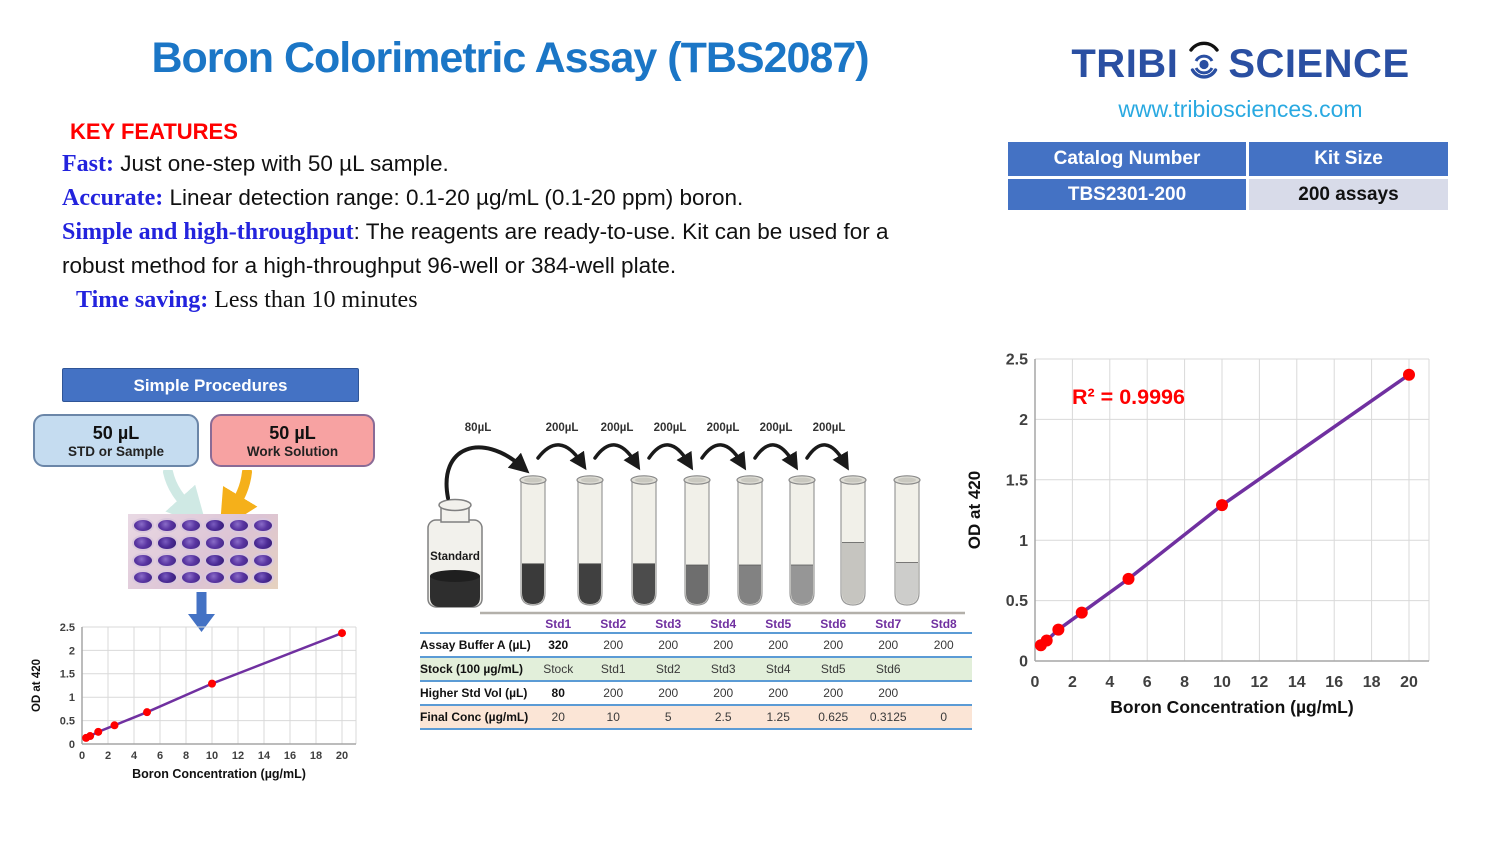  Describe the element at coordinates (888, 669) in the screenshot. I see `dilution-cell: Std6` at that location.